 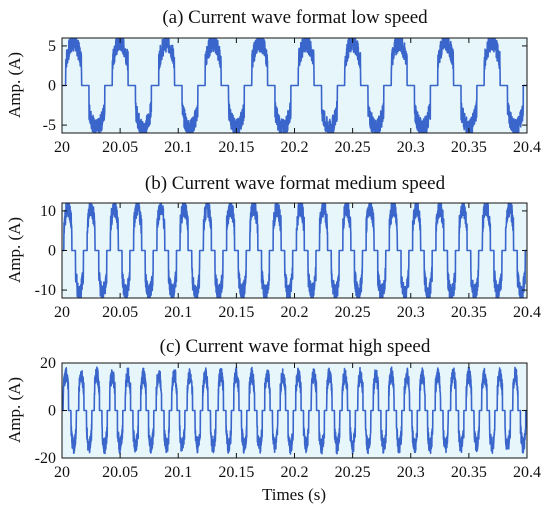 I want to click on y-tick-label: 5, so click(x=52, y=46).